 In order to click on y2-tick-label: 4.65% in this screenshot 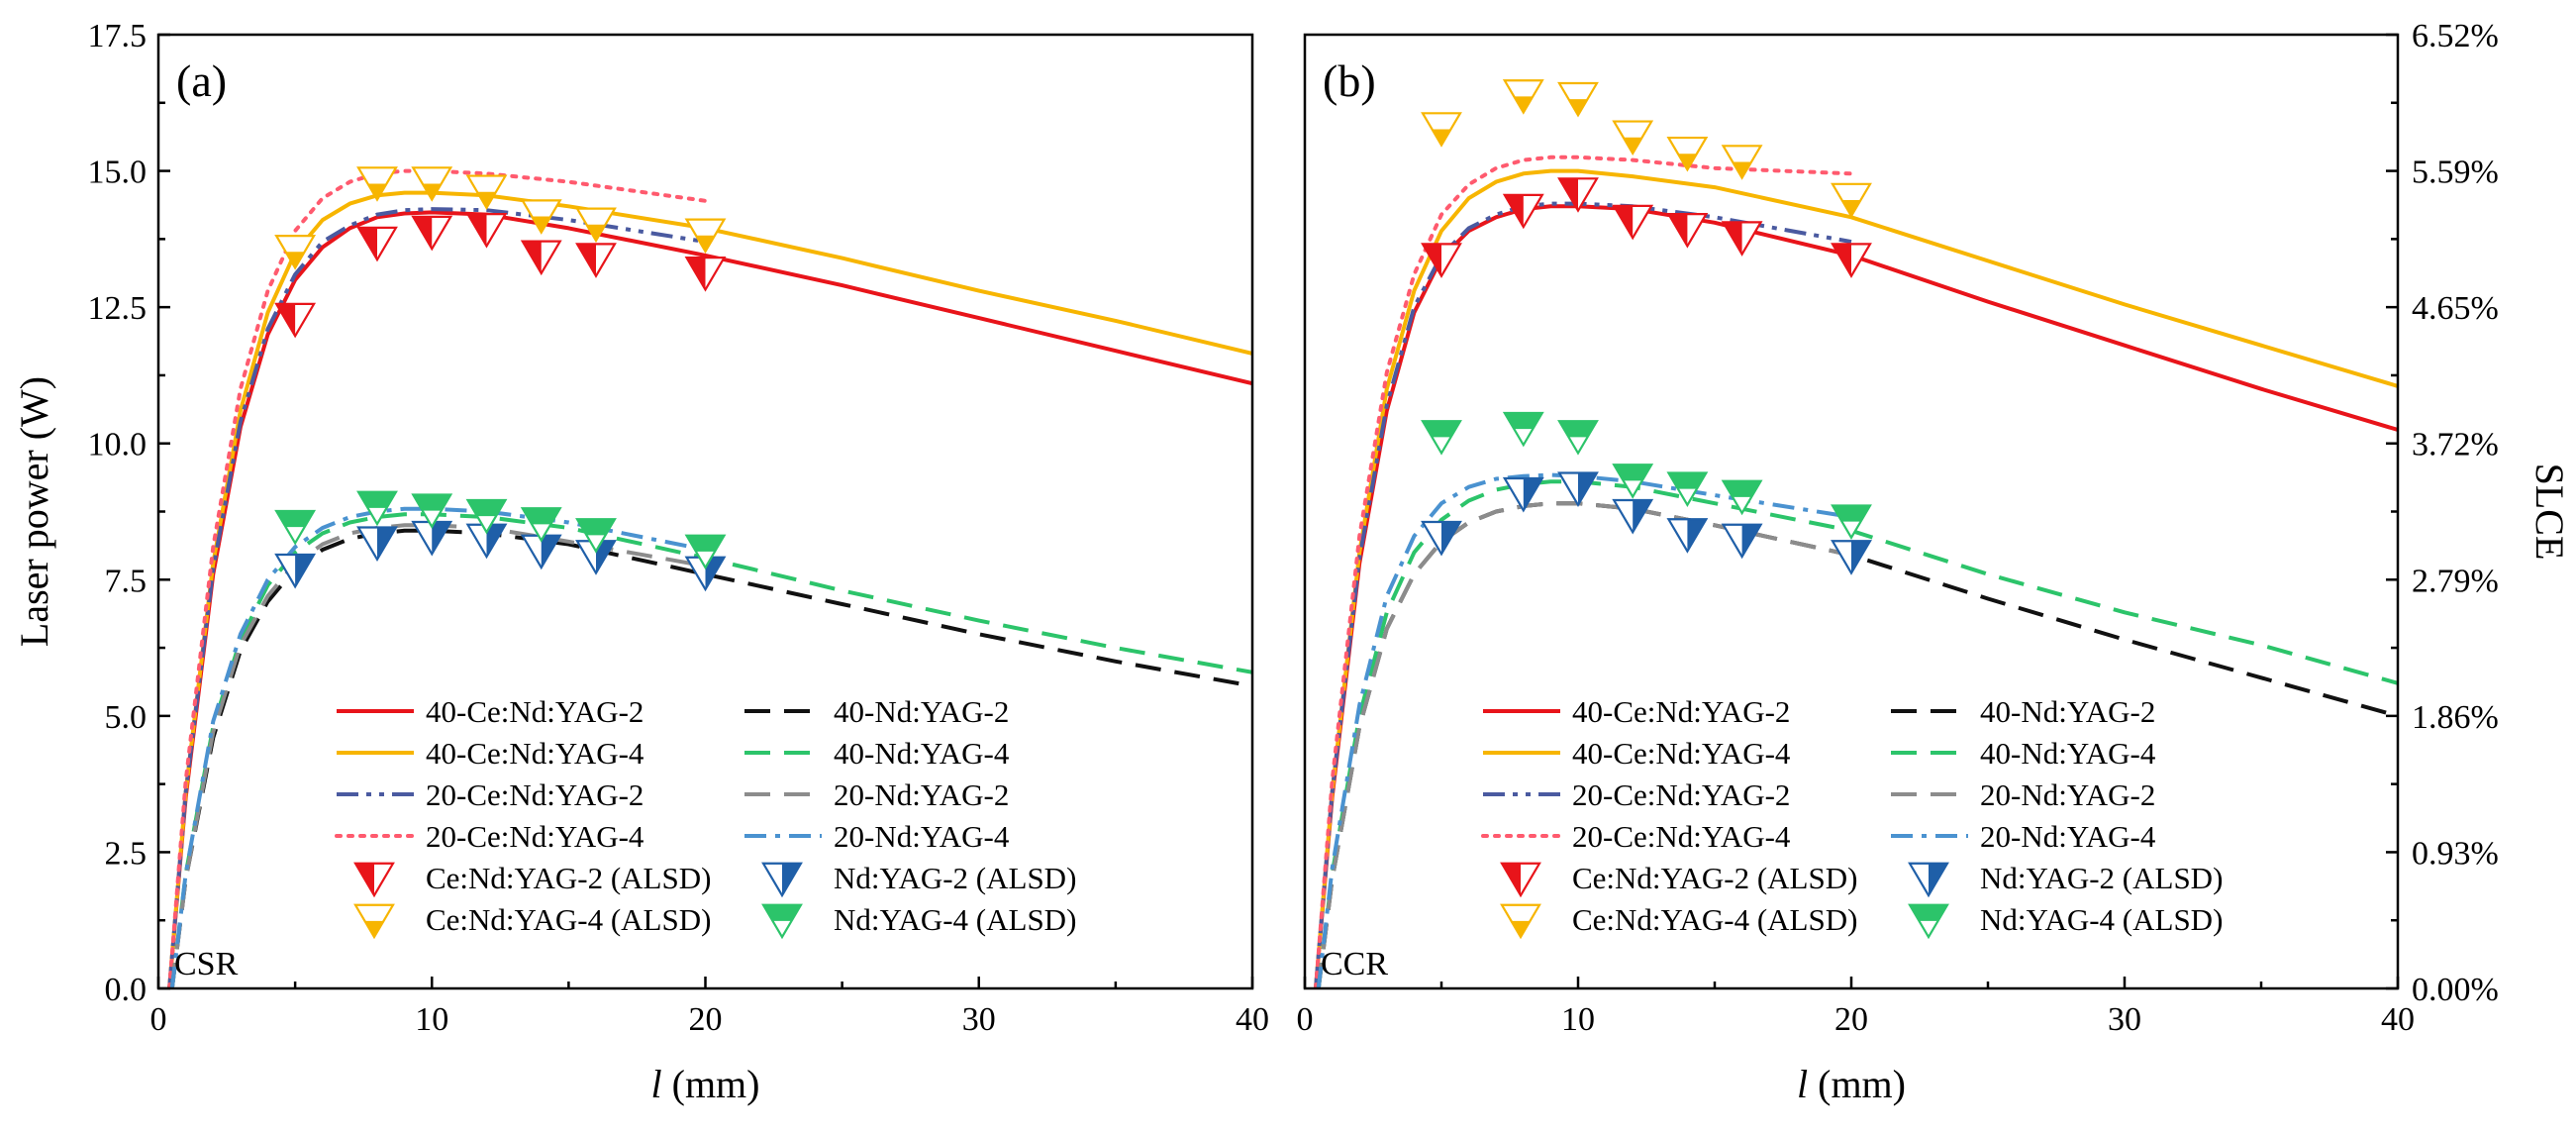, I will do `click(2456, 309)`.